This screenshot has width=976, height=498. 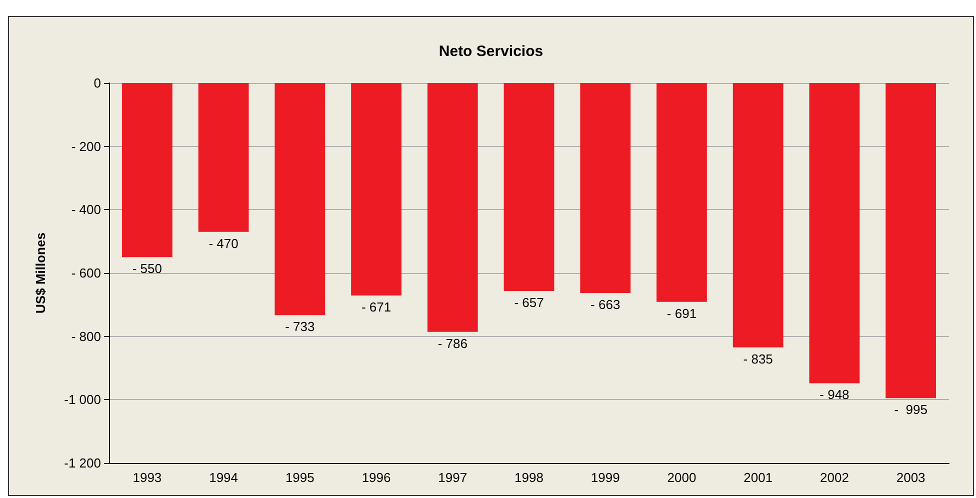 I want to click on data-label: - 995, so click(x=911, y=410).